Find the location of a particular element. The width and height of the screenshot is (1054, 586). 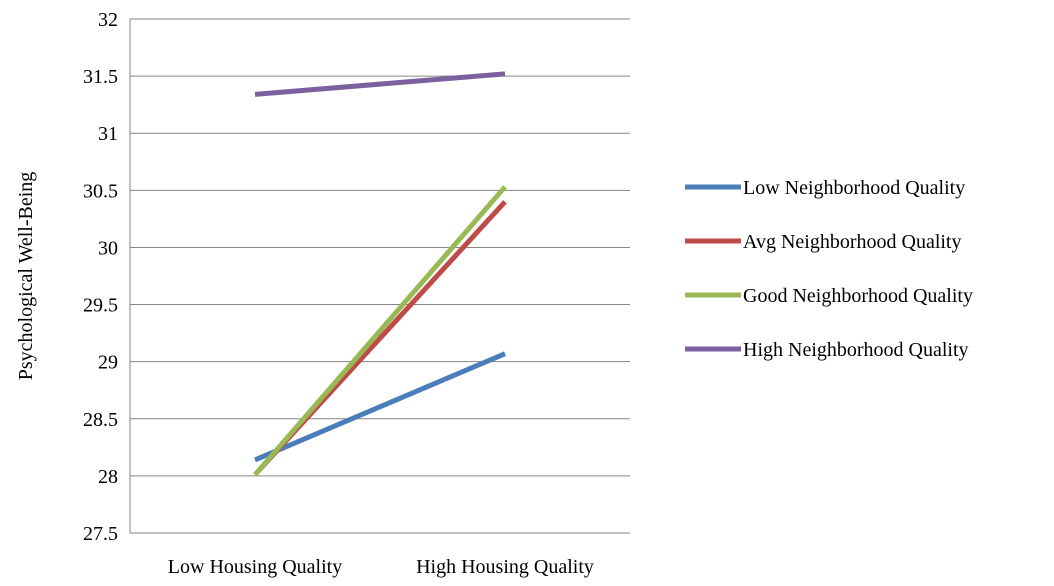

y-tick-label: 30 is located at coordinates (108, 248).